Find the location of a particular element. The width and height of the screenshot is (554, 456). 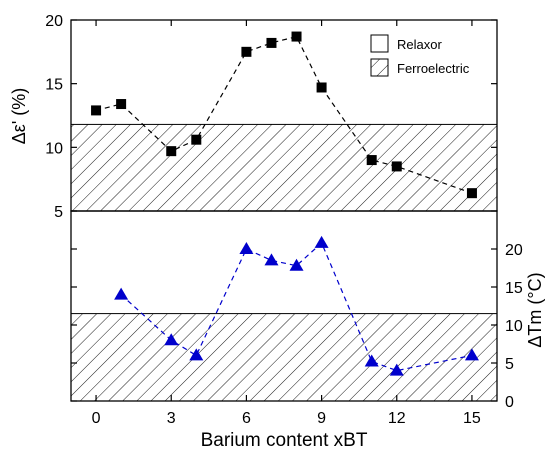

bottom-y-tick-label: 0 is located at coordinates (509, 402).